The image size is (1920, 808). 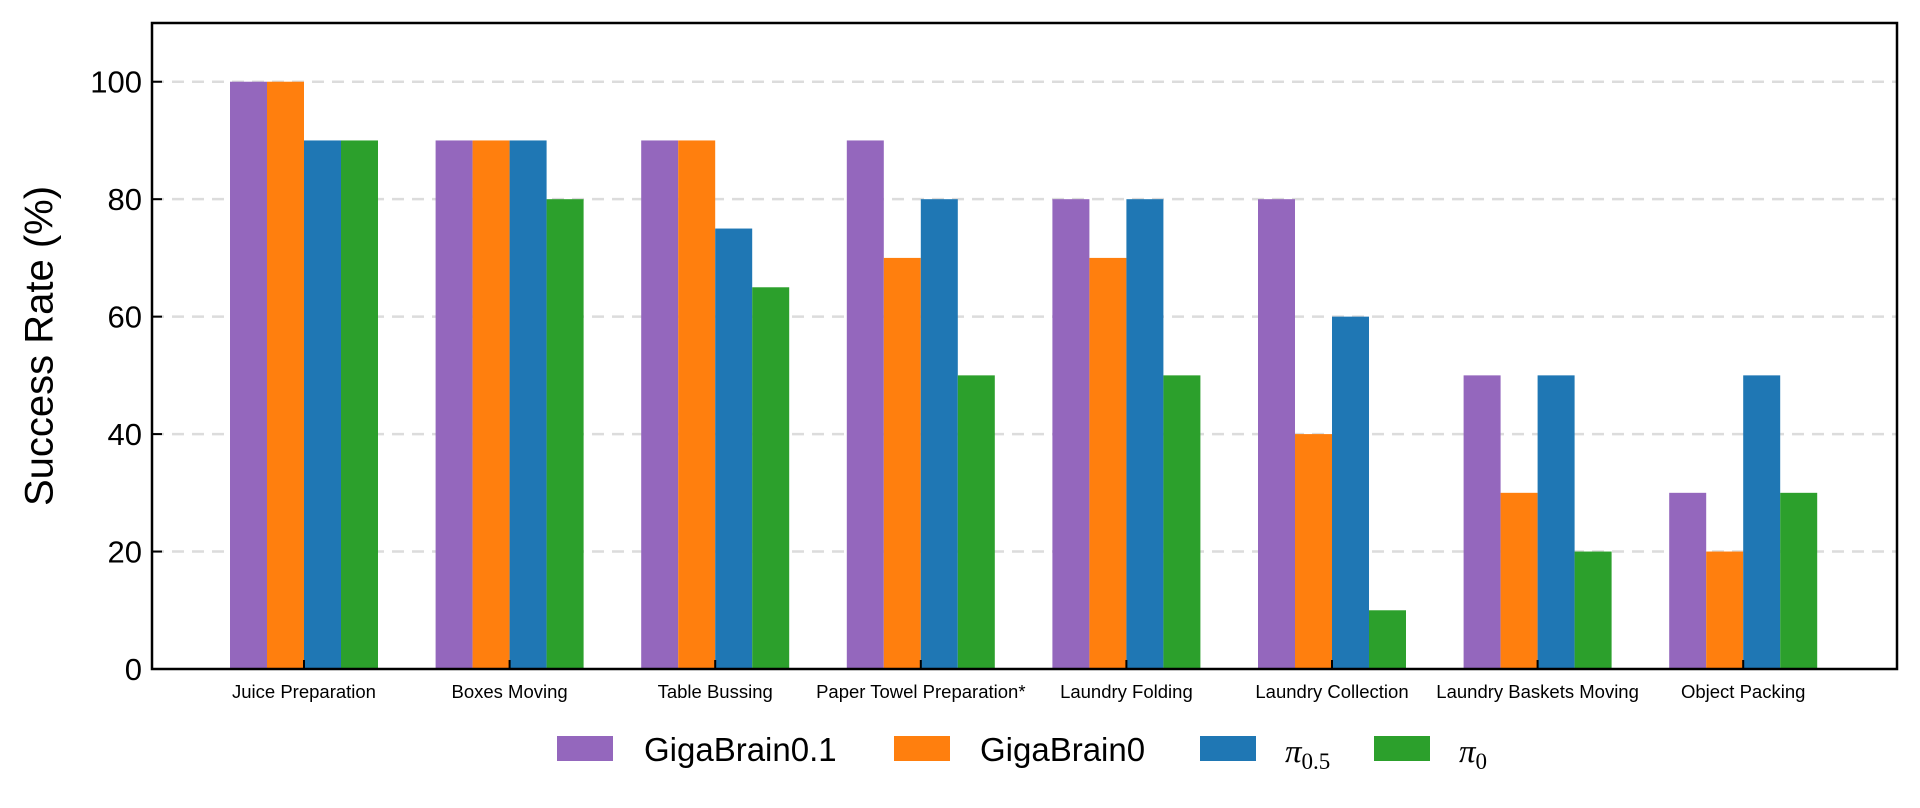 I want to click on y-axis-label: Success Rate (%), so click(x=40, y=346).